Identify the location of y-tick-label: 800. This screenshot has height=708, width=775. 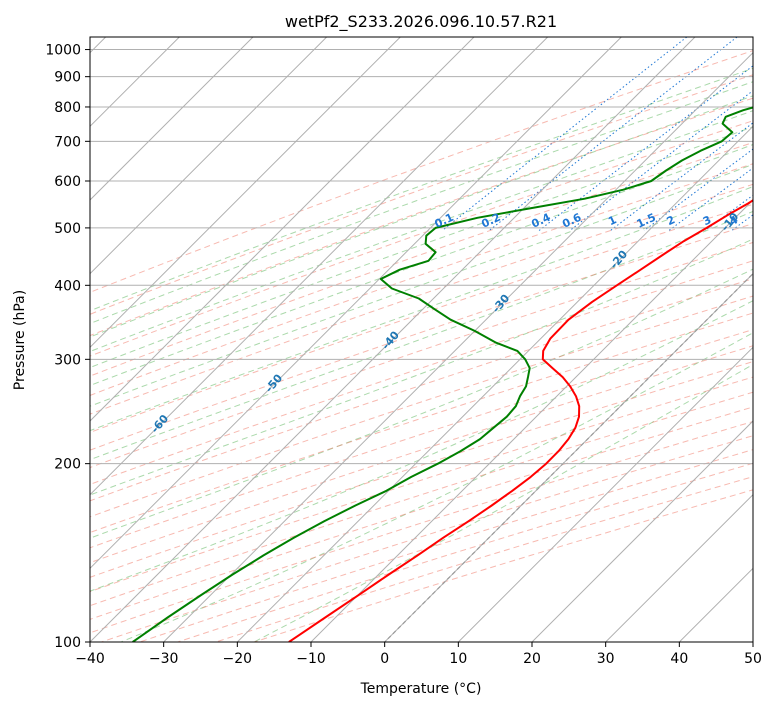
(67, 108).